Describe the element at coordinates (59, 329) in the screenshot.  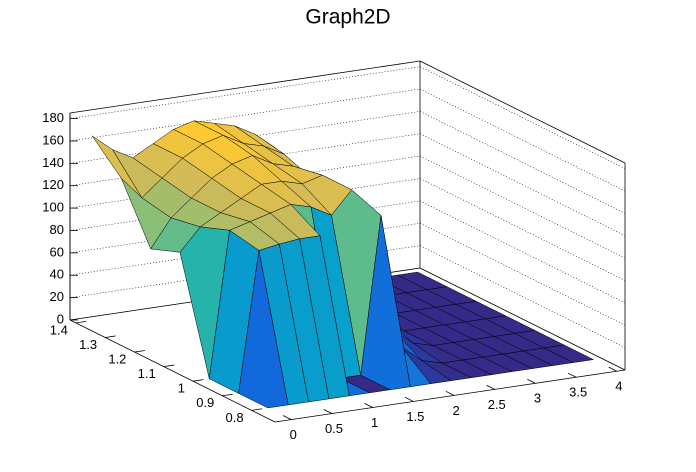
I see `y-tick-label: 1.4` at that location.